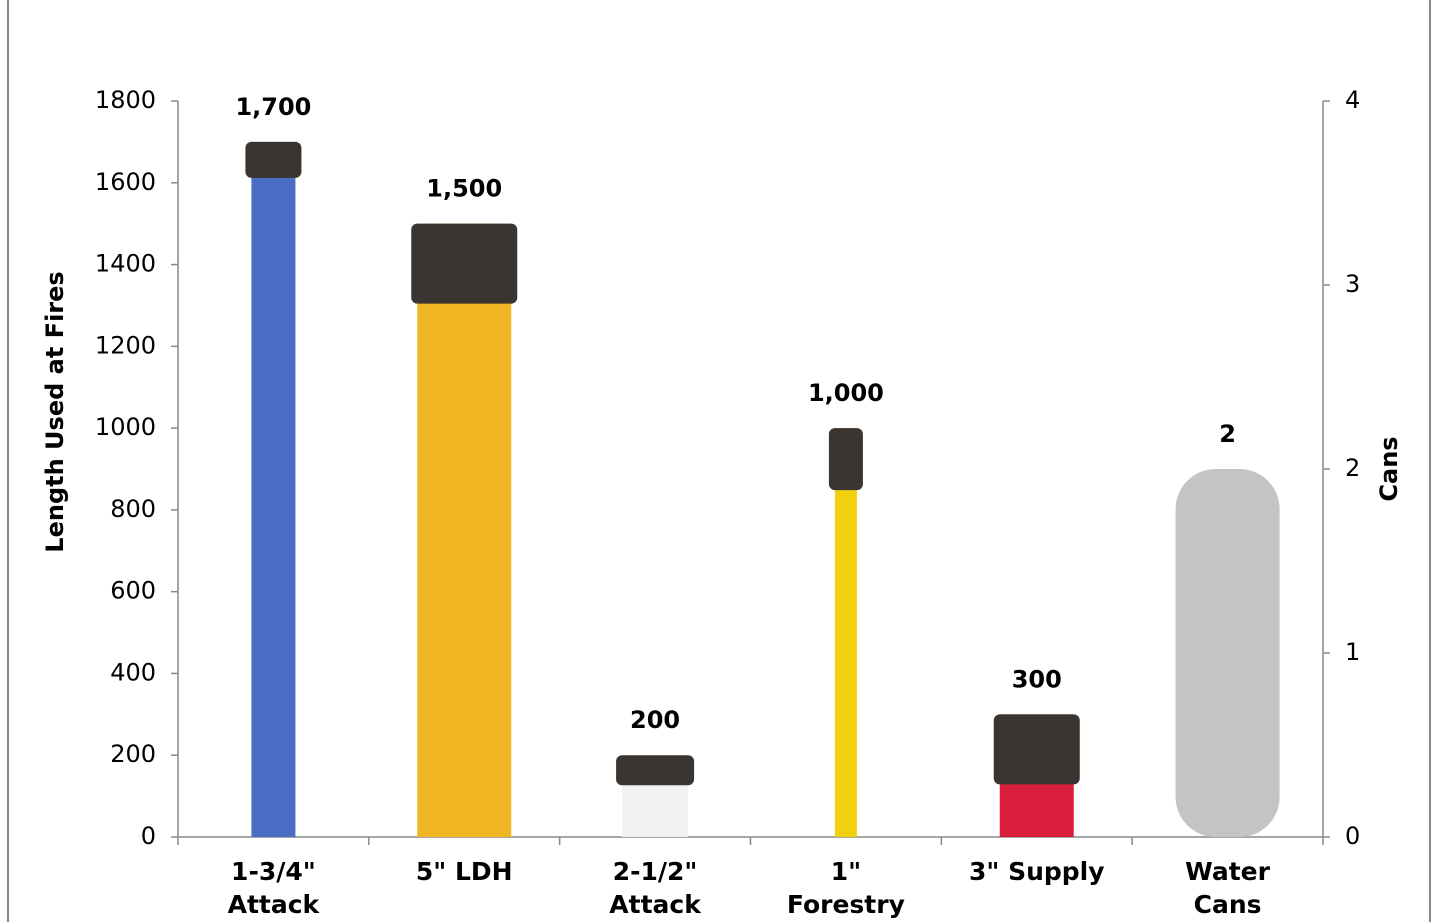 The width and height of the screenshot is (1439, 922). I want to click on y-tick-label: 1200, so click(125, 345).